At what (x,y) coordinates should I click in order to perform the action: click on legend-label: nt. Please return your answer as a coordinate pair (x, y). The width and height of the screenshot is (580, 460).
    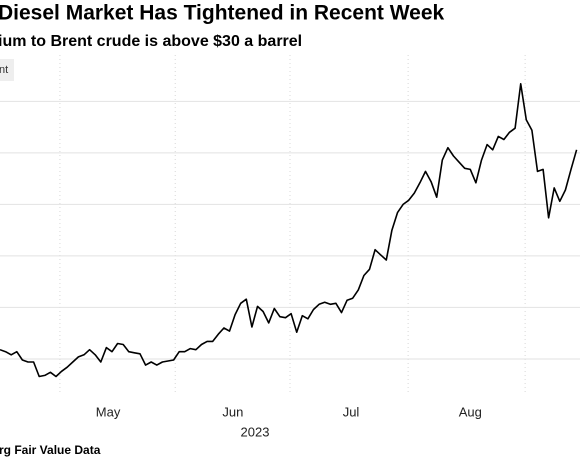
    Looking at the image, I should click on (4, 70).